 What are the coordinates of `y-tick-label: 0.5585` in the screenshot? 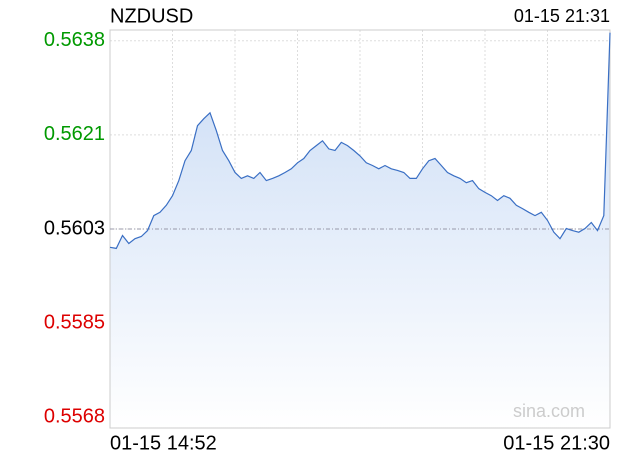 It's located at (74, 322).